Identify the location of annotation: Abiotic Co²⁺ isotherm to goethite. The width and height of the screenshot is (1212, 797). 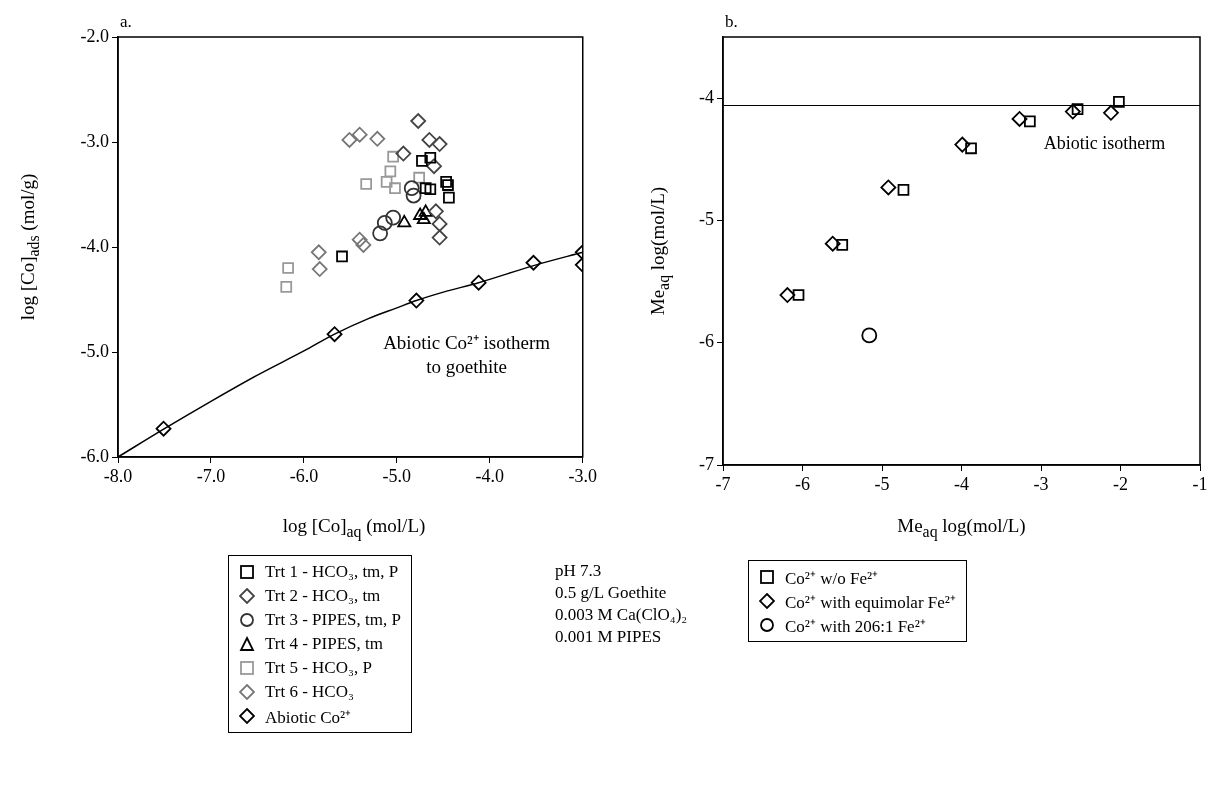
(467, 355).